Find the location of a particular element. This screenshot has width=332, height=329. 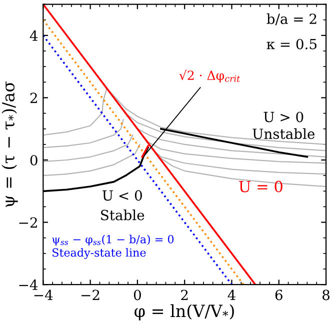

x-axis-title: φ = ln(V/V$_{*}$) is located at coordinates (184, 312).